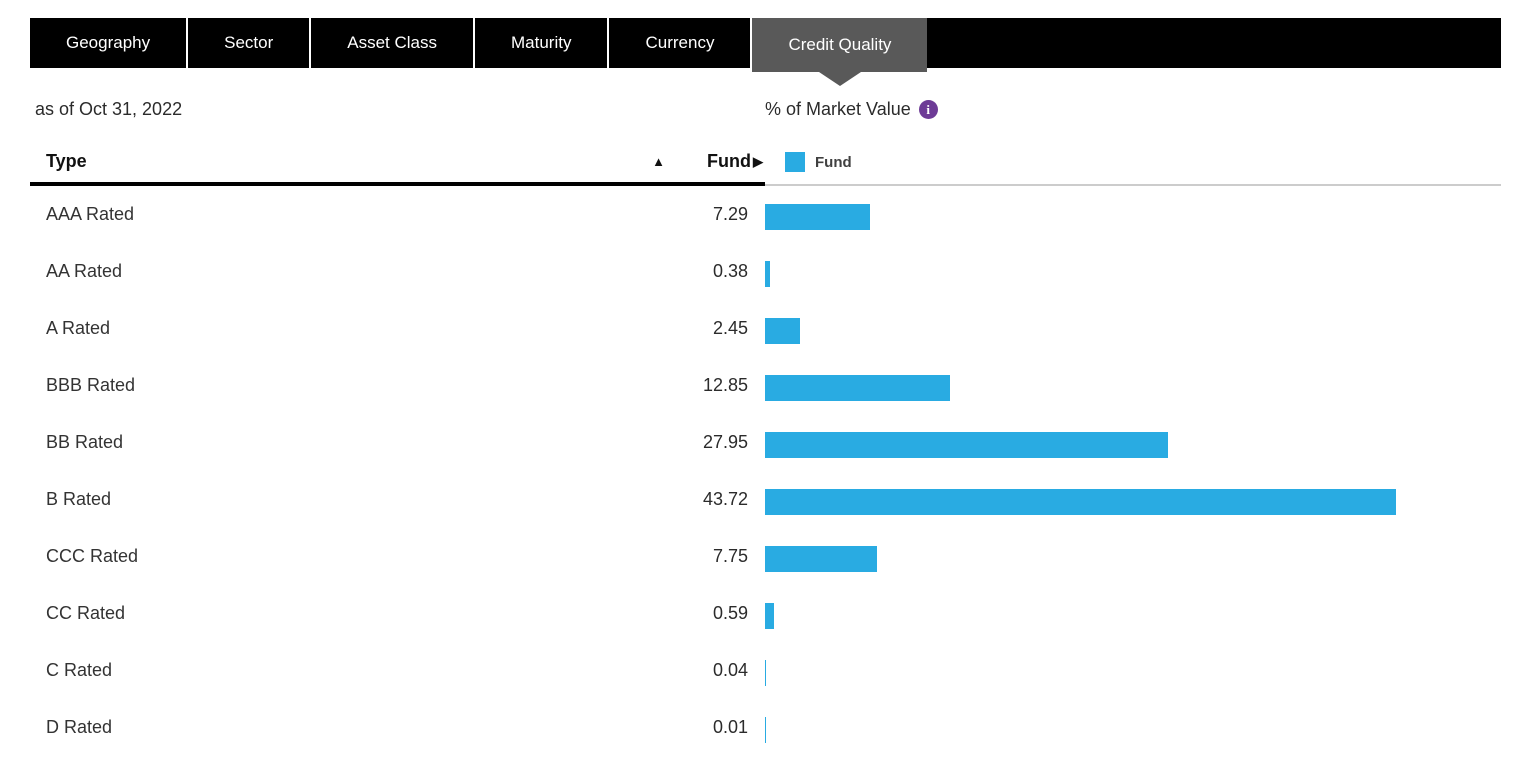 Image resolution: width=1531 pixels, height=758 pixels. I want to click on tab-maturity: Maturity, so click(542, 43).